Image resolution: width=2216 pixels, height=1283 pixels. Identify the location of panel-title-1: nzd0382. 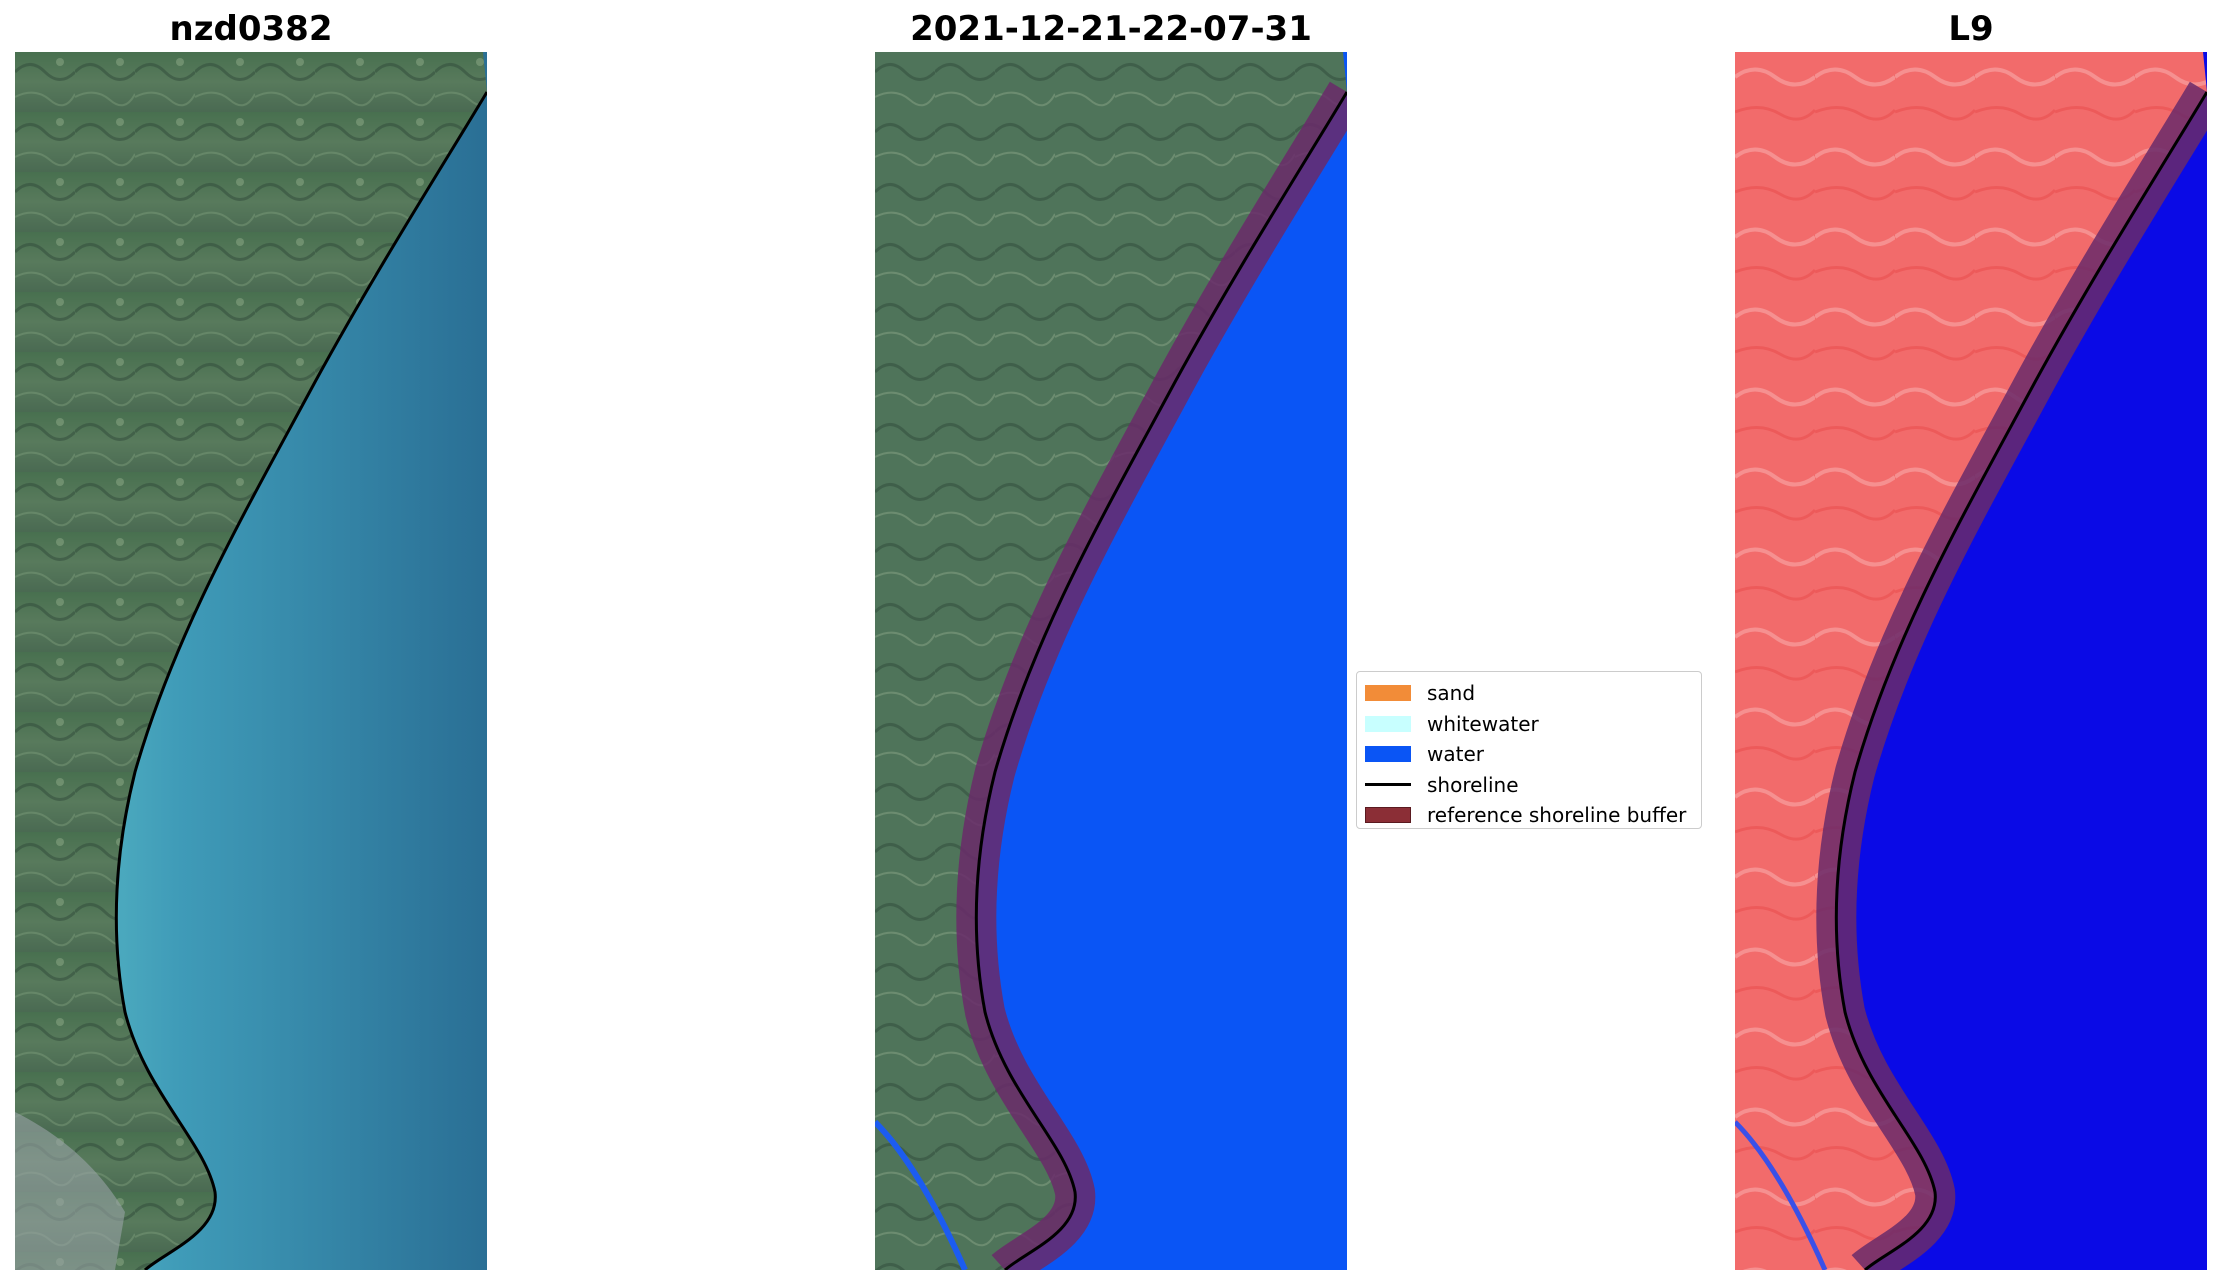
(251, 29).